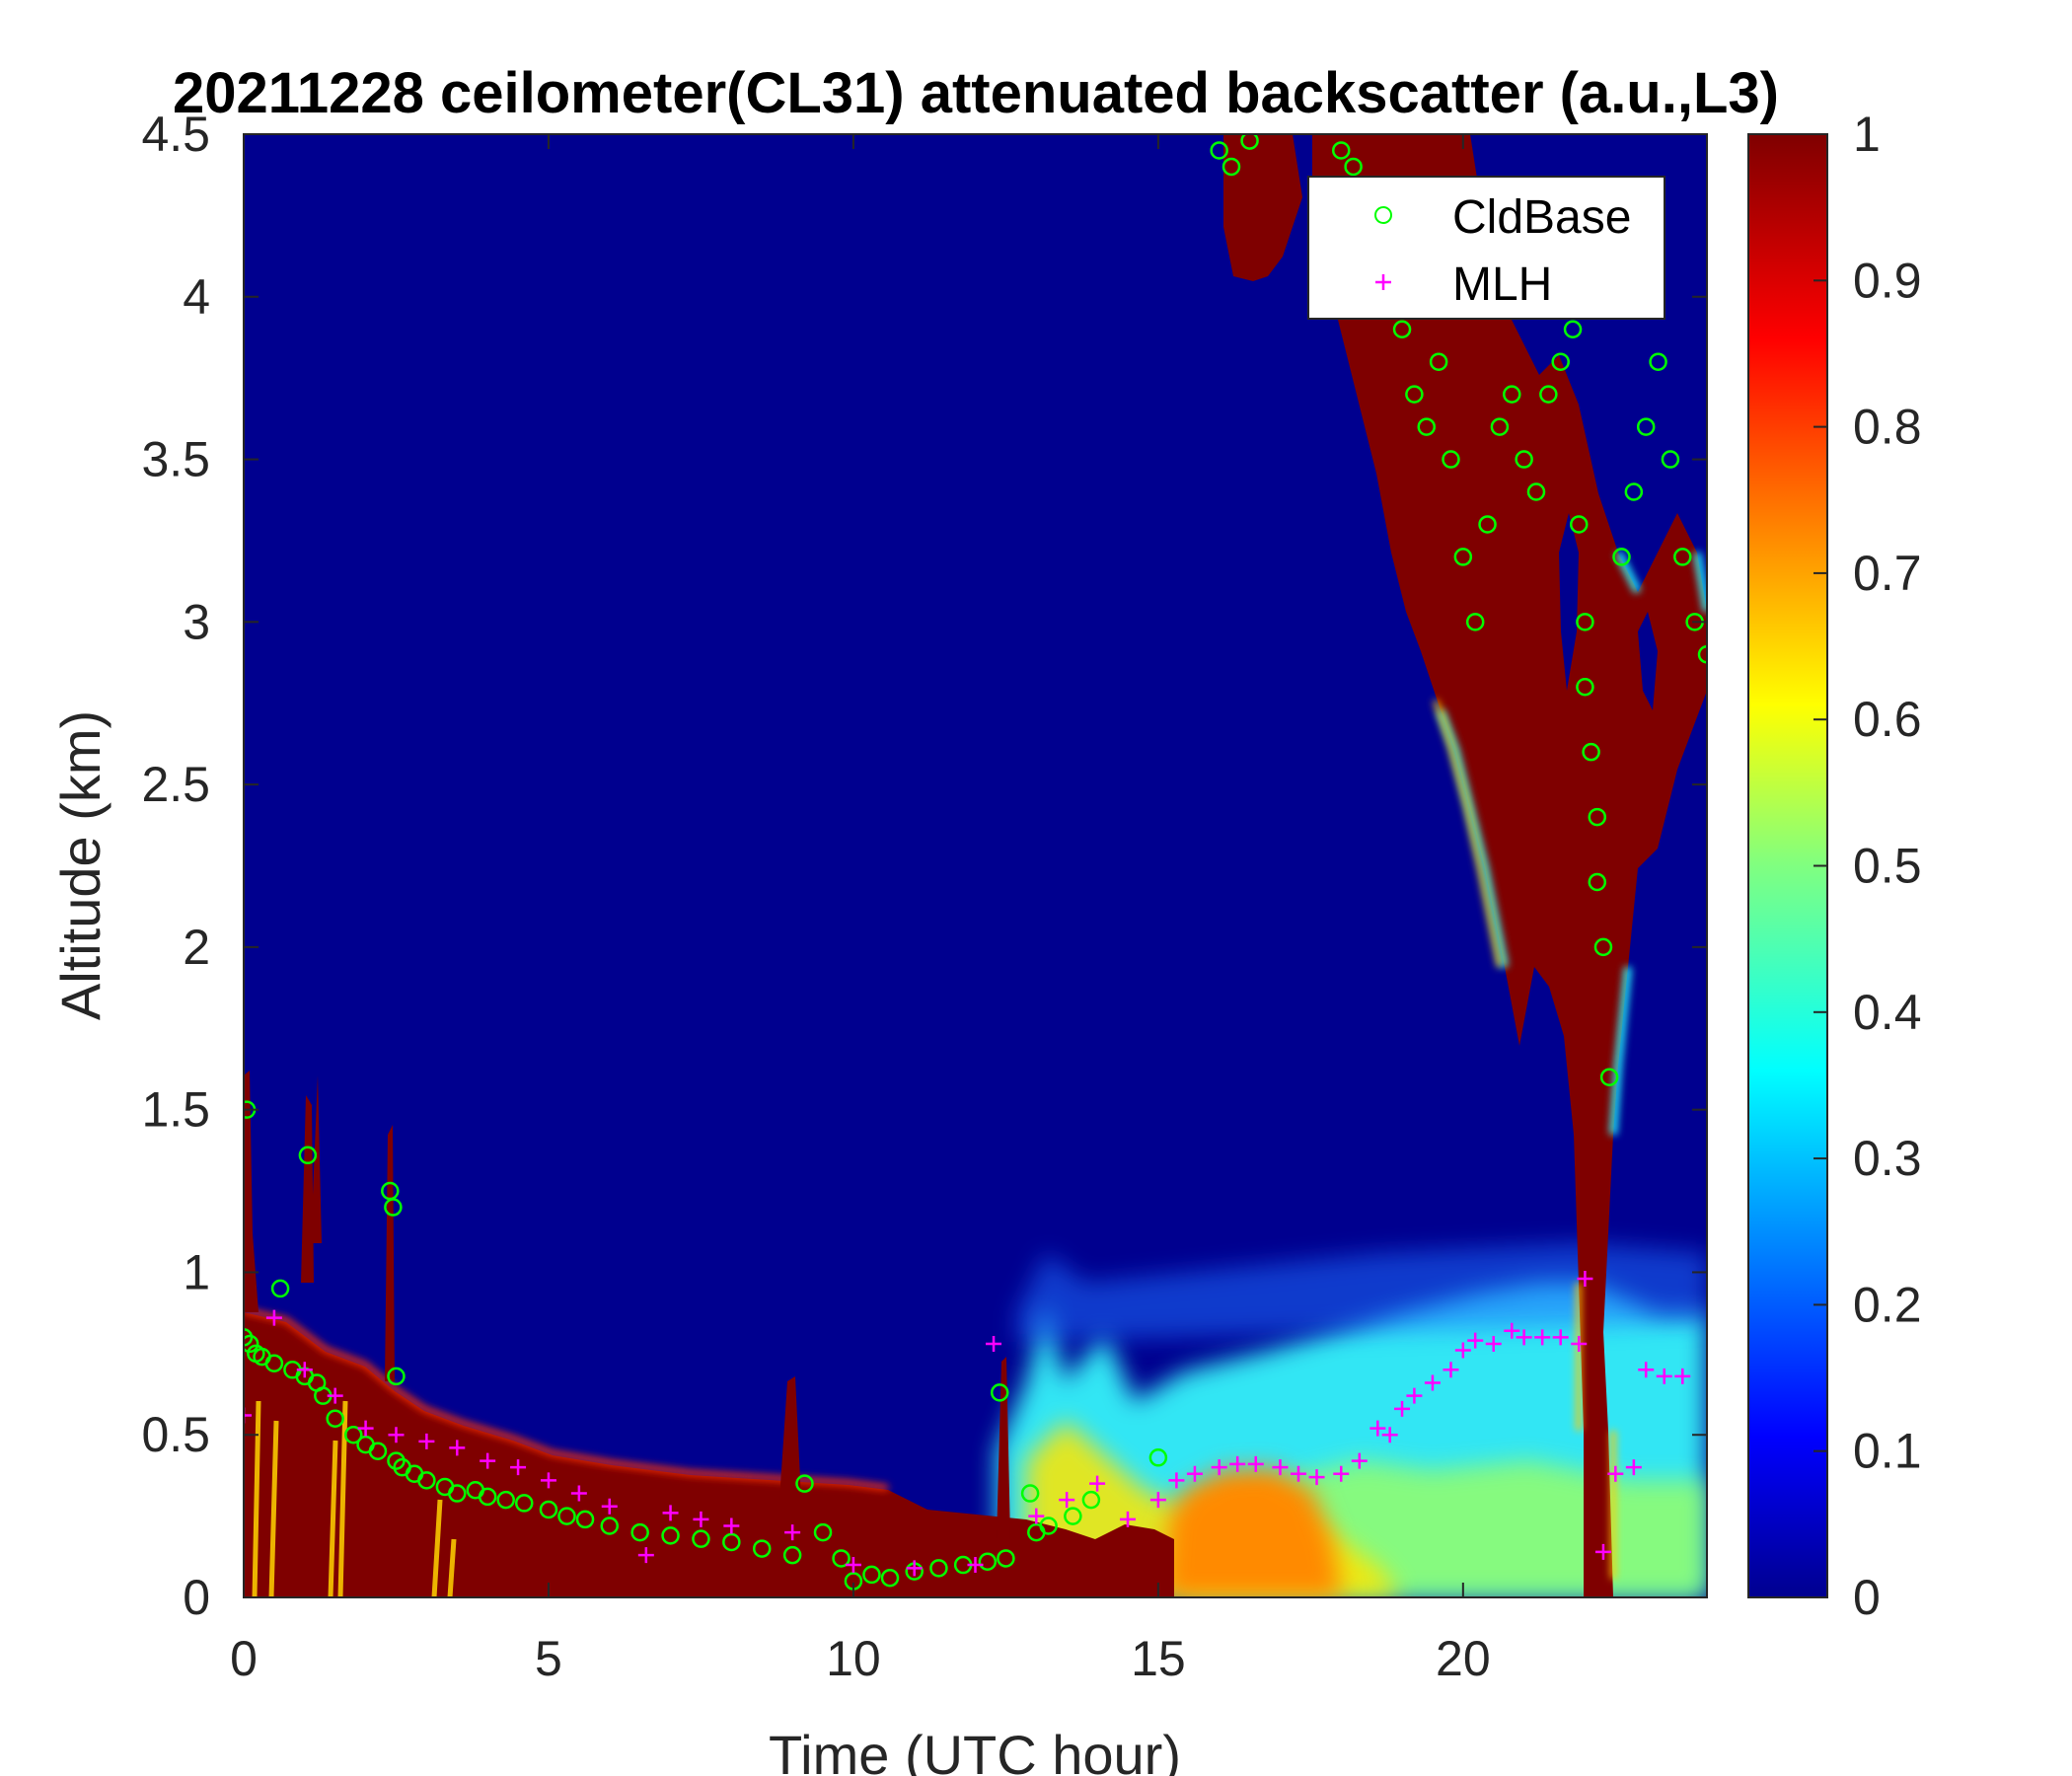 This screenshot has height=1776, width=2072. What do you see at coordinates (1867, 135) in the screenshot?
I see `colorbar-tick-label: 1` at bounding box center [1867, 135].